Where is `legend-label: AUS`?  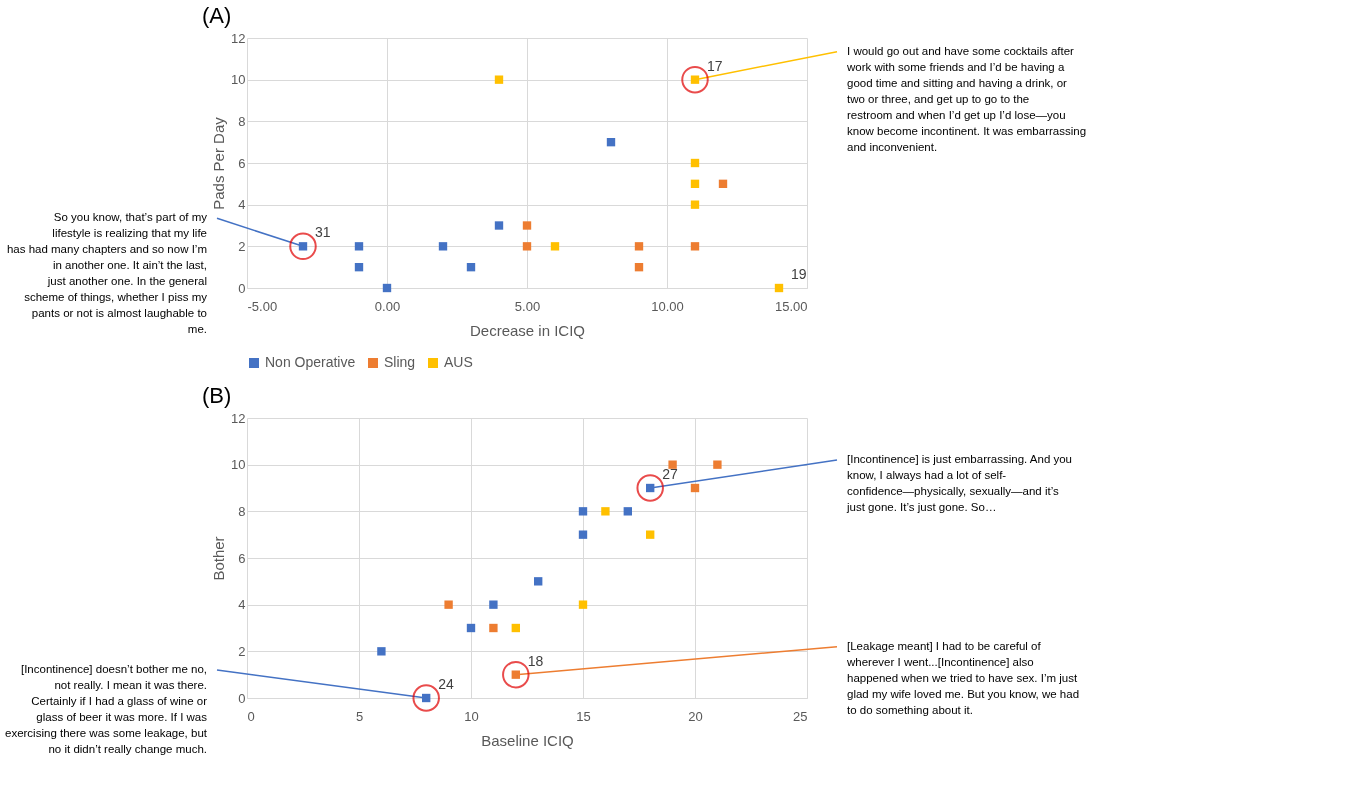
legend-label: AUS is located at coordinates (458, 362).